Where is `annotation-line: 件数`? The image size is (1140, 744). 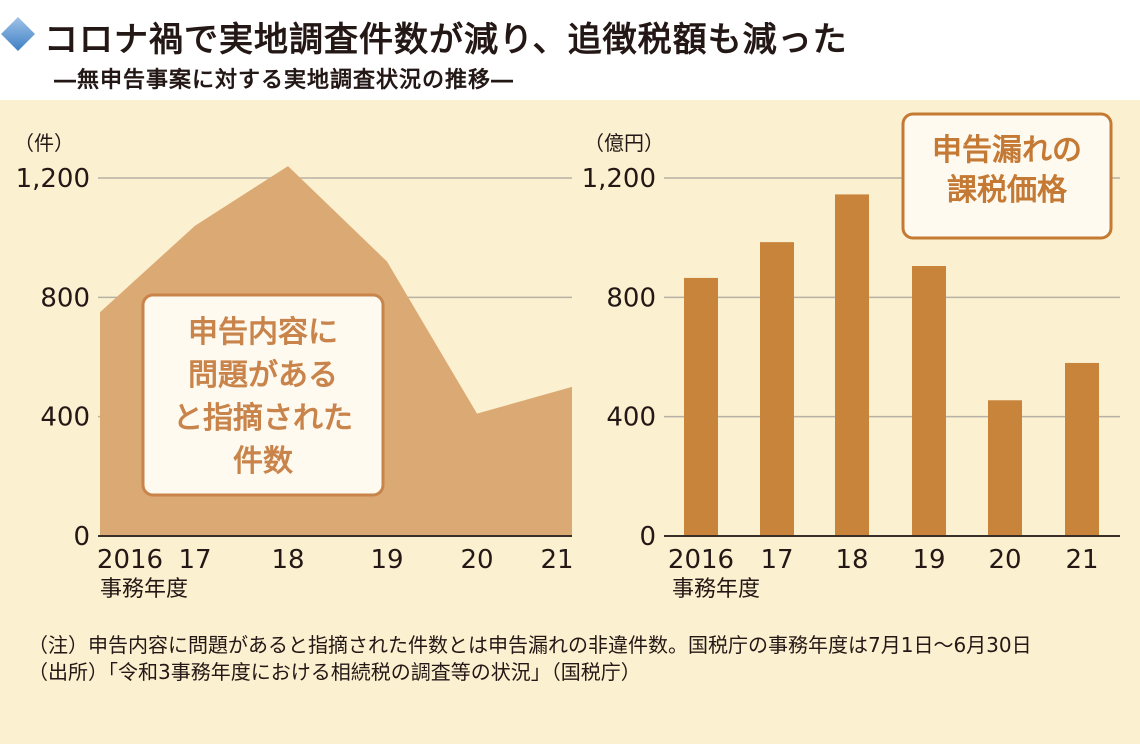 annotation-line: 件数 is located at coordinates (263, 461).